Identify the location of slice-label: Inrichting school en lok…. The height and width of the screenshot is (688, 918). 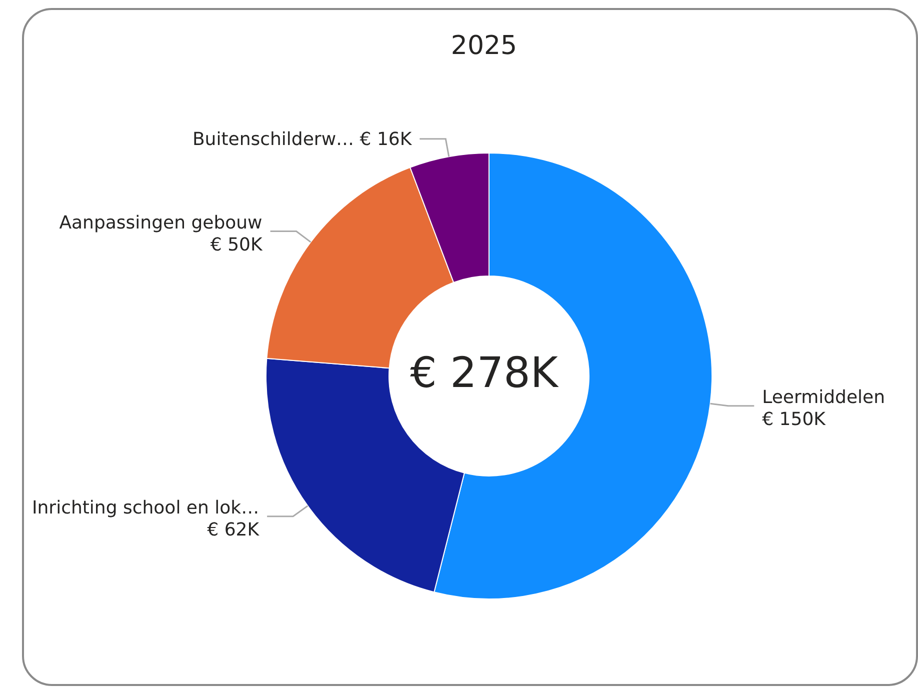
(146, 507).